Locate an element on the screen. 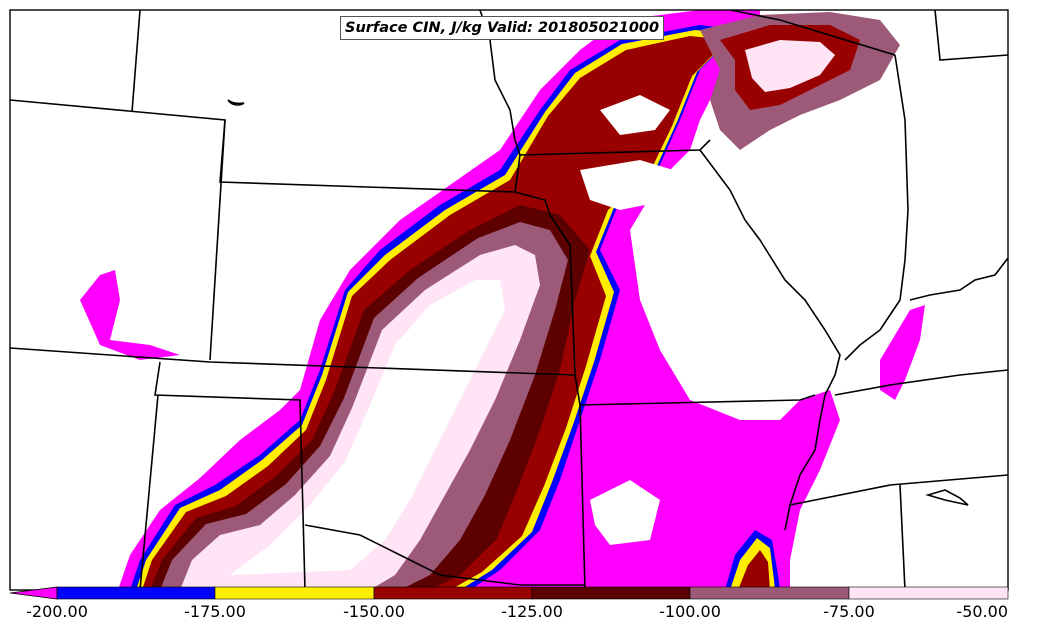 The image size is (1044, 633). colorbar-tick-label: -50.00 is located at coordinates (982, 611).